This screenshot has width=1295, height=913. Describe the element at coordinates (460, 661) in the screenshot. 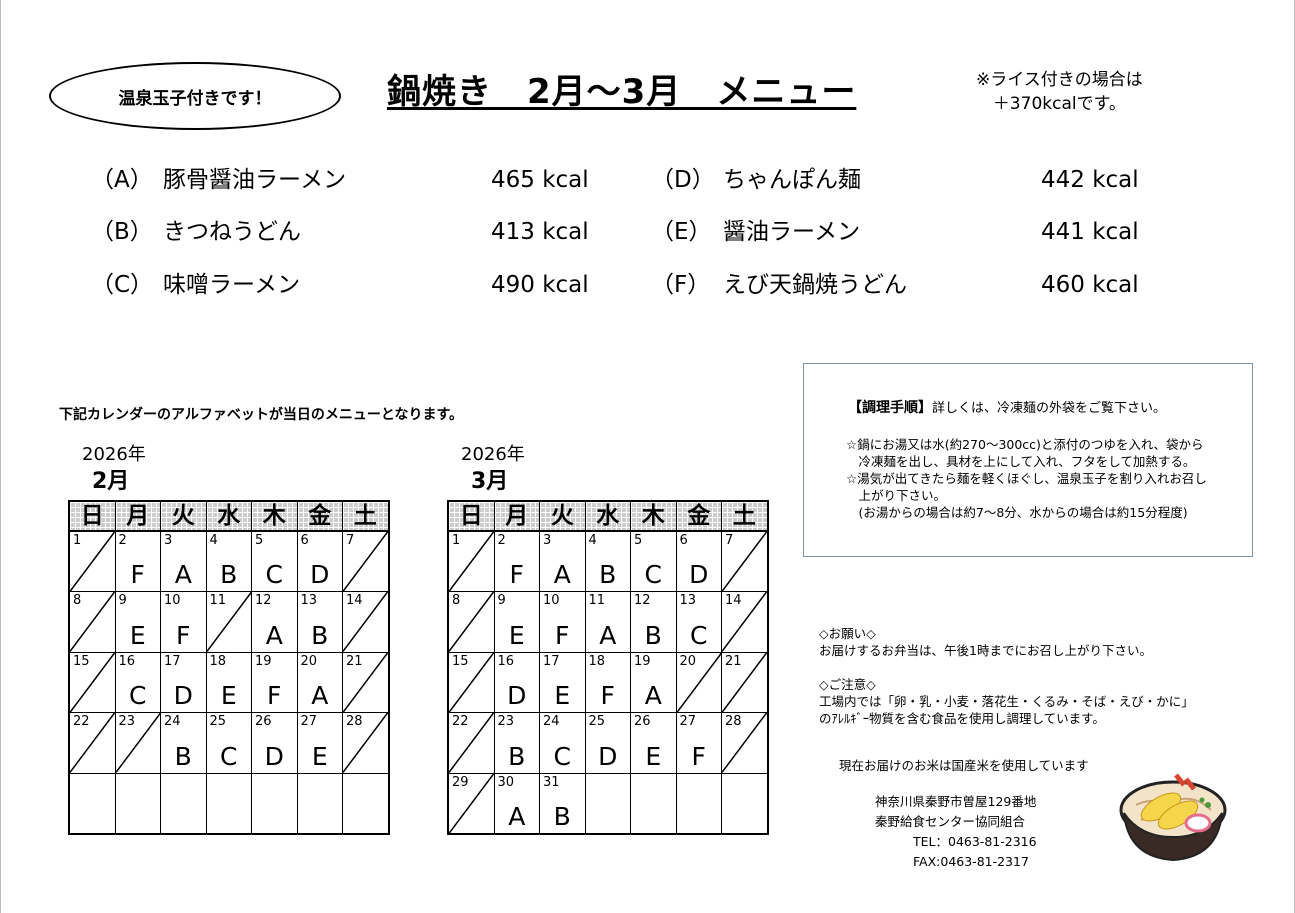

I see `calendar-day-number: 15` at that location.